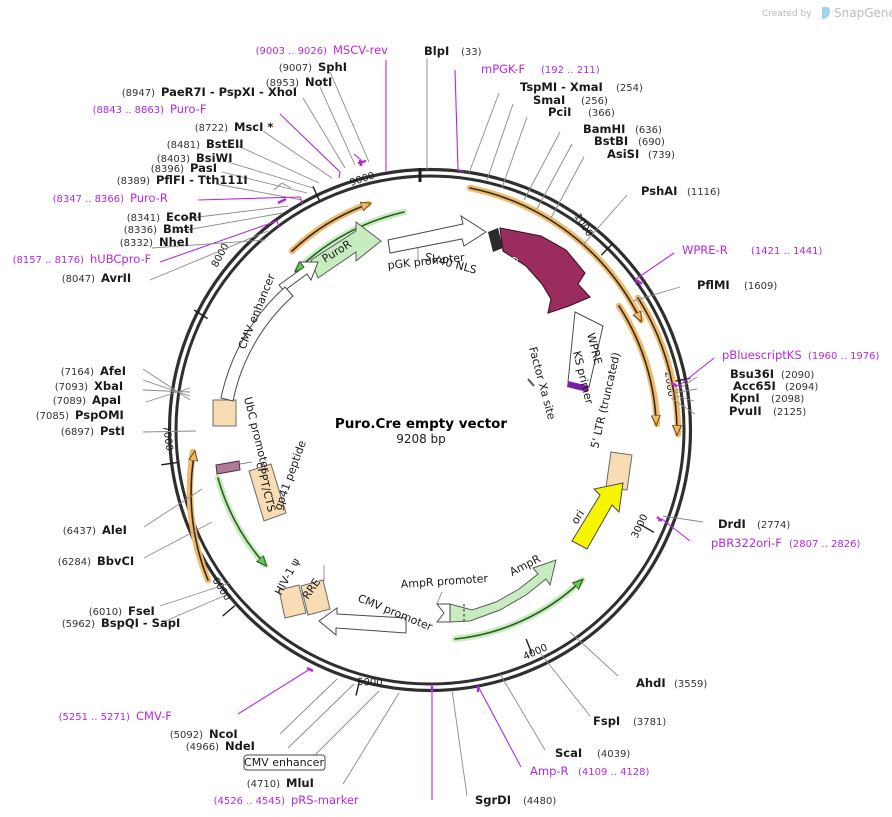  What do you see at coordinates (604, 129) in the screenshot?
I see `label-name-bamhi: BamHI` at bounding box center [604, 129].